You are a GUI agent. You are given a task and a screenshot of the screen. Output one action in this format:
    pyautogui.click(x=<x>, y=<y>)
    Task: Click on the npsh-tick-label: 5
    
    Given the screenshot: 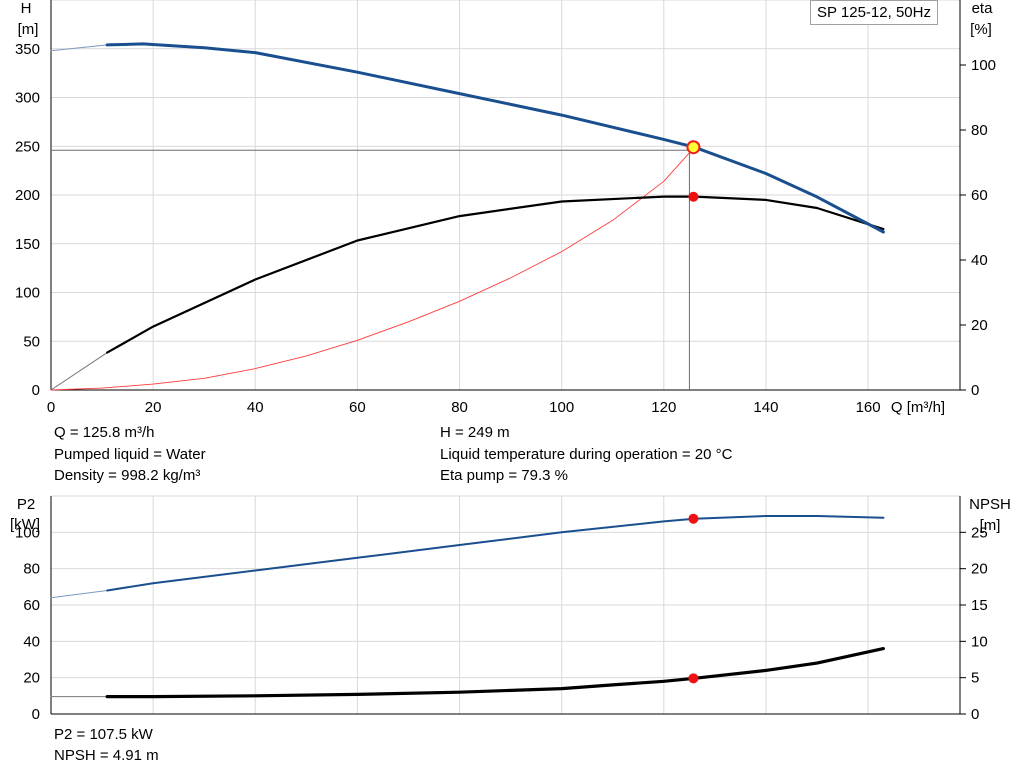 What is the action you would take?
    pyautogui.click(x=975, y=678)
    